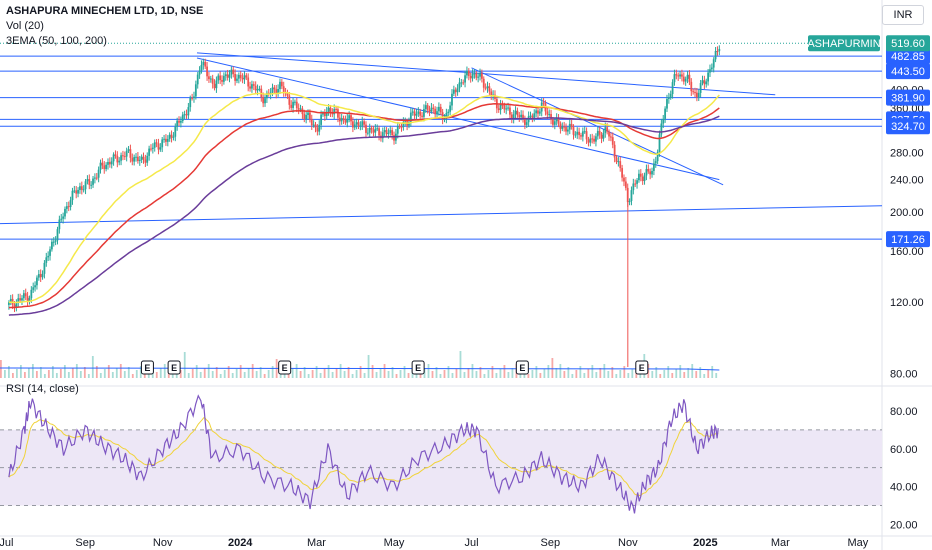 This screenshot has width=932, height=550. I want to click on level-price-tag: 381.90, so click(908, 99).